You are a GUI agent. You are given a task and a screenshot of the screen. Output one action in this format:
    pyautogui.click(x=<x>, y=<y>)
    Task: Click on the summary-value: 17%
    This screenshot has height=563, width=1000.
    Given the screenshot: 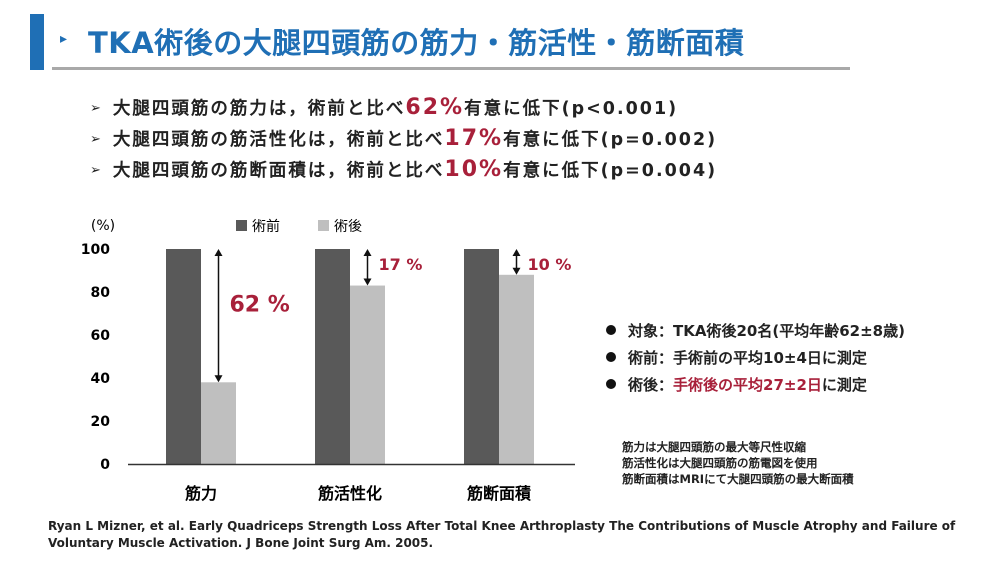 What is the action you would take?
    pyautogui.click(x=474, y=138)
    